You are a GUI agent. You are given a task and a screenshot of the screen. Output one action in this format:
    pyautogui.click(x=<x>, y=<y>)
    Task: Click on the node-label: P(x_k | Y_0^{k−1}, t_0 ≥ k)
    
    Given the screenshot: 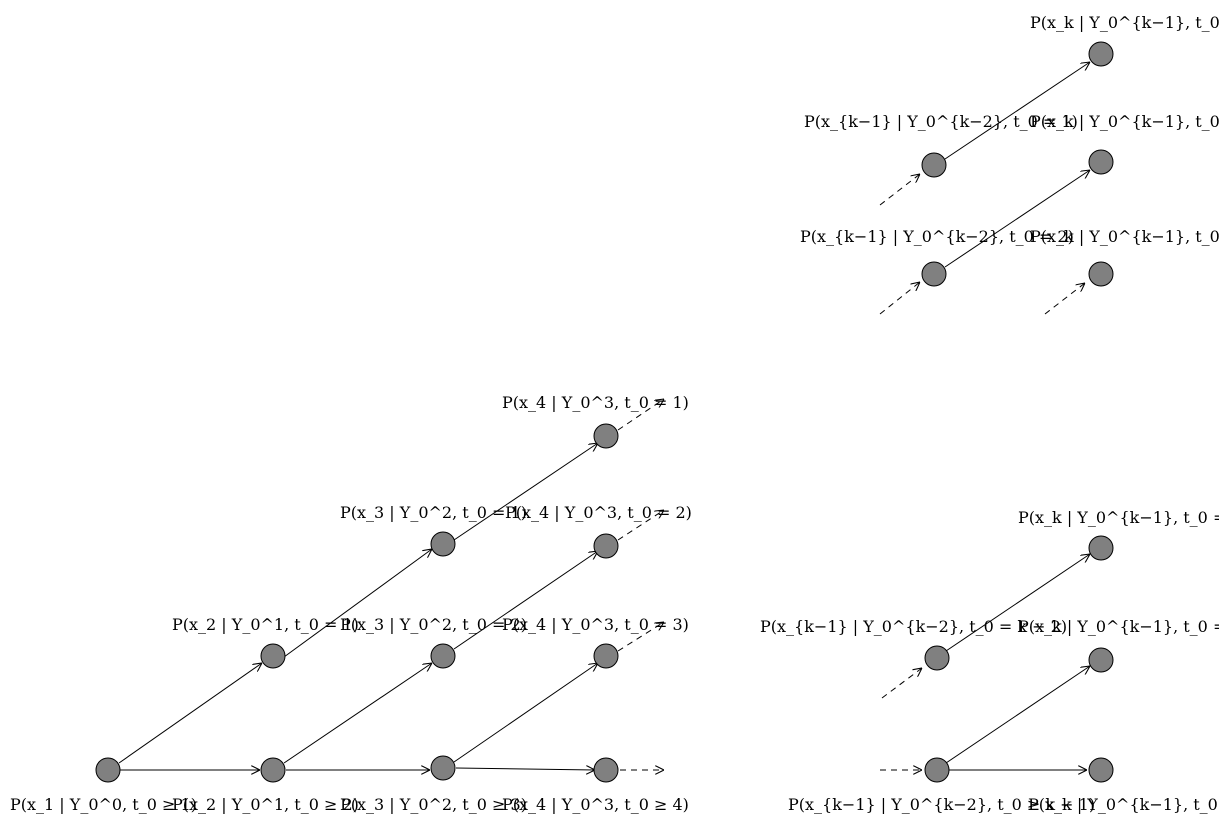 What is the action you would take?
    pyautogui.click(x=1123, y=804)
    